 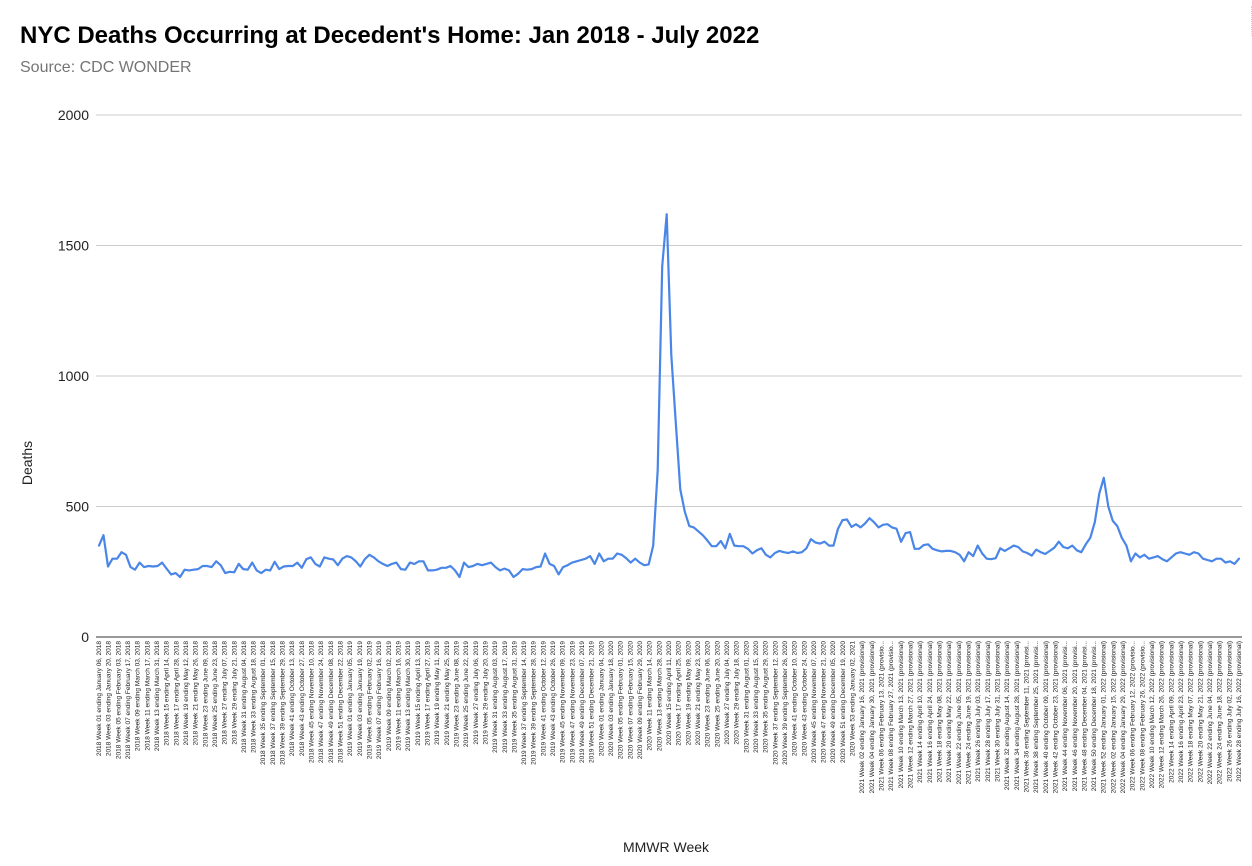 I want to click on x-tick-label: 2019 Week 15 ending April 13, 2019, so click(x=418, y=693).